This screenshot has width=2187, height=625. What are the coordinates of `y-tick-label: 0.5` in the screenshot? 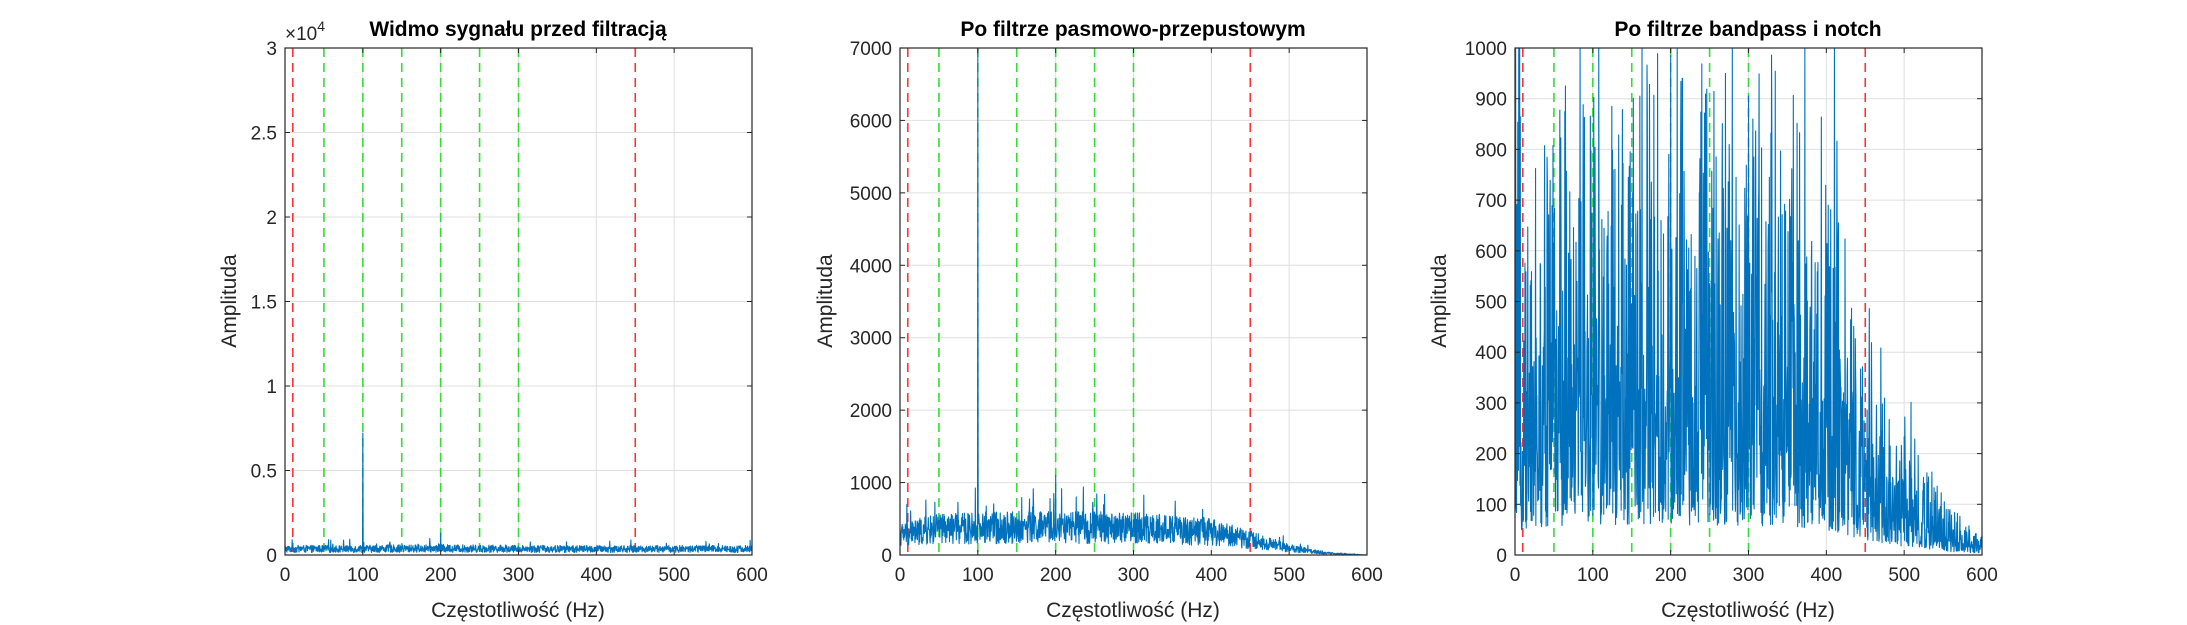 It's located at (264, 472).